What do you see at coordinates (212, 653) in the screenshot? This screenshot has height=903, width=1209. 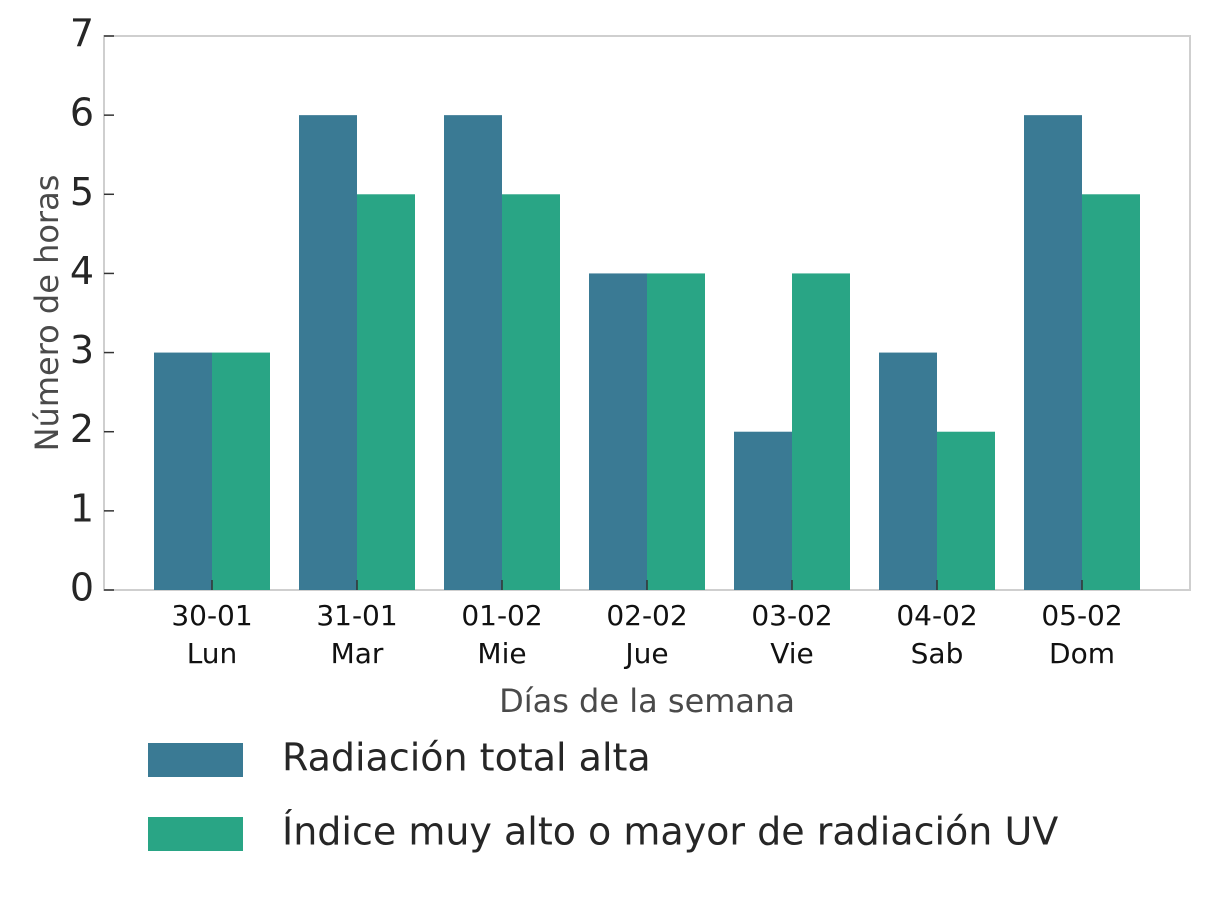 I see `x-tick-label: Lun` at bounding box center [212, 653].